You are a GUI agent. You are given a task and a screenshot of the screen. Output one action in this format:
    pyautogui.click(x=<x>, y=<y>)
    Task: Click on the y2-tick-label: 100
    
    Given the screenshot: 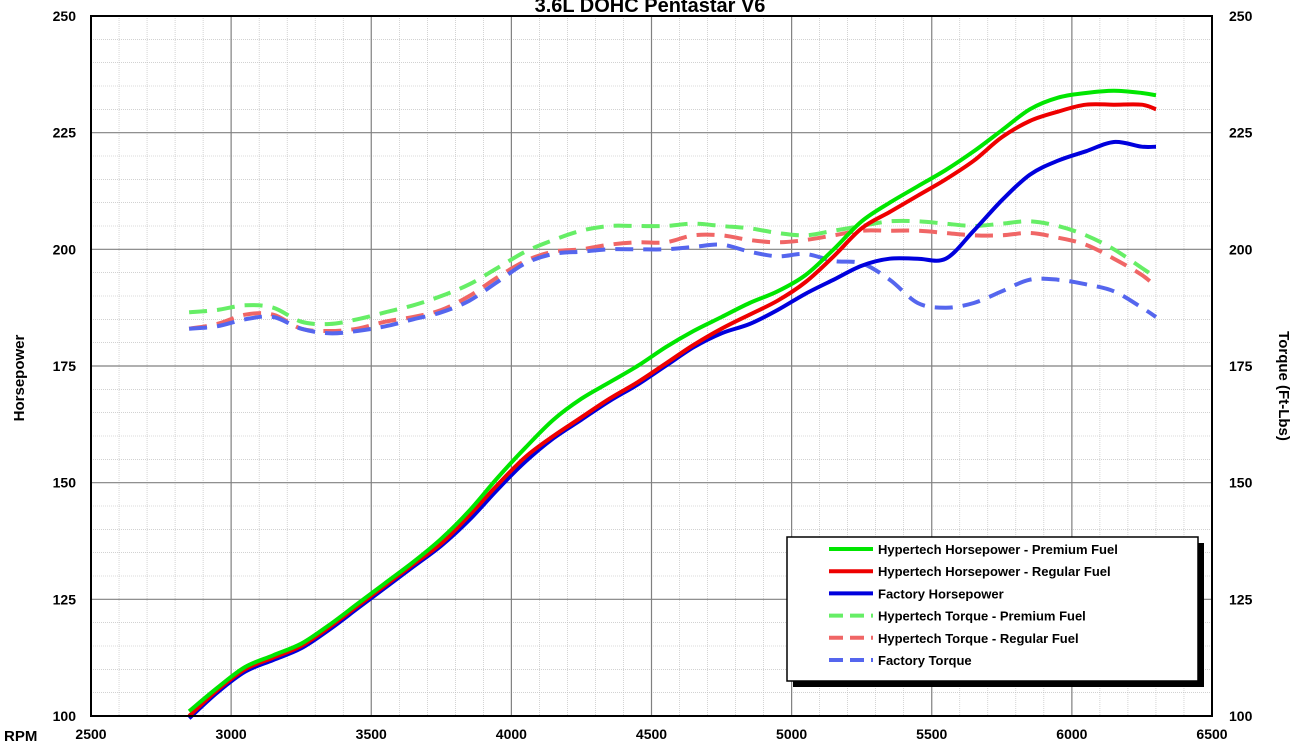 What is the action you would take?
    pyautogui.click(x=1241, y=716)
    